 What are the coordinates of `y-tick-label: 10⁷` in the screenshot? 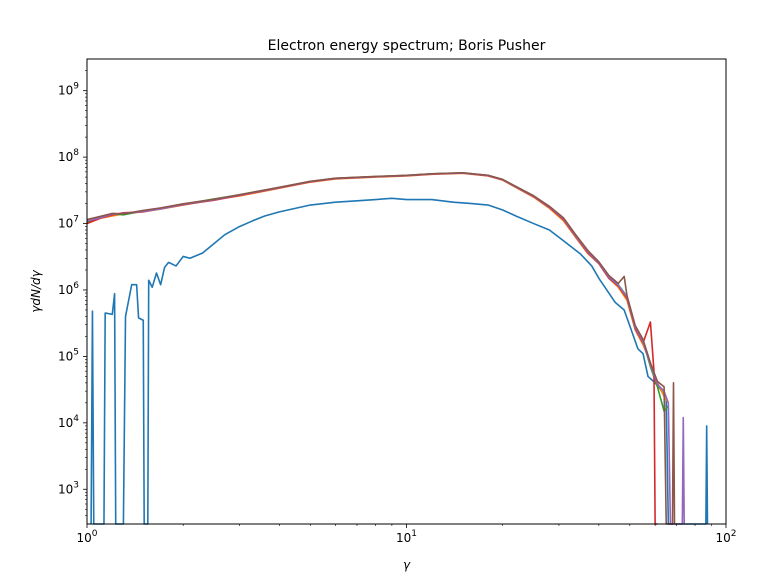 It's located at (68, 223).